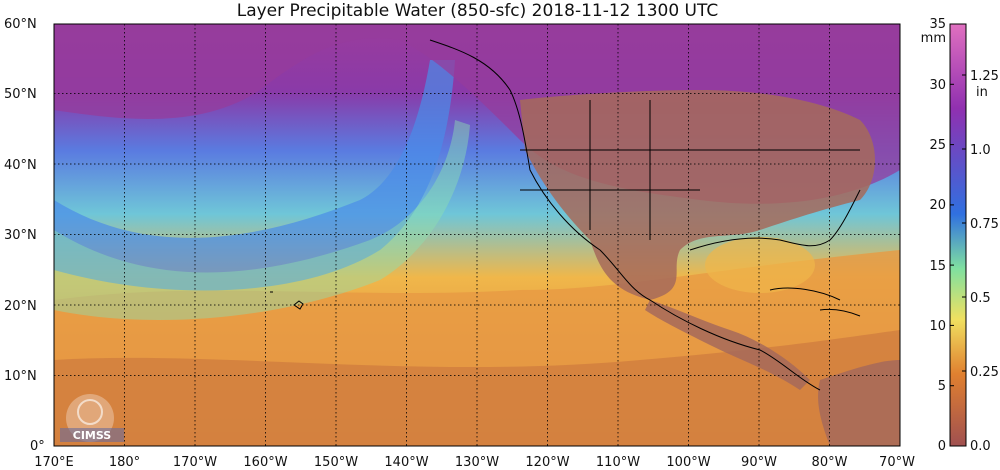 Image resolution: width=1000 pixels, height=470 pixels. What do you see at coordinates (195, 462) in the screenshot?
I see `lon-label: 170°W` at bounding box center [195, 462].